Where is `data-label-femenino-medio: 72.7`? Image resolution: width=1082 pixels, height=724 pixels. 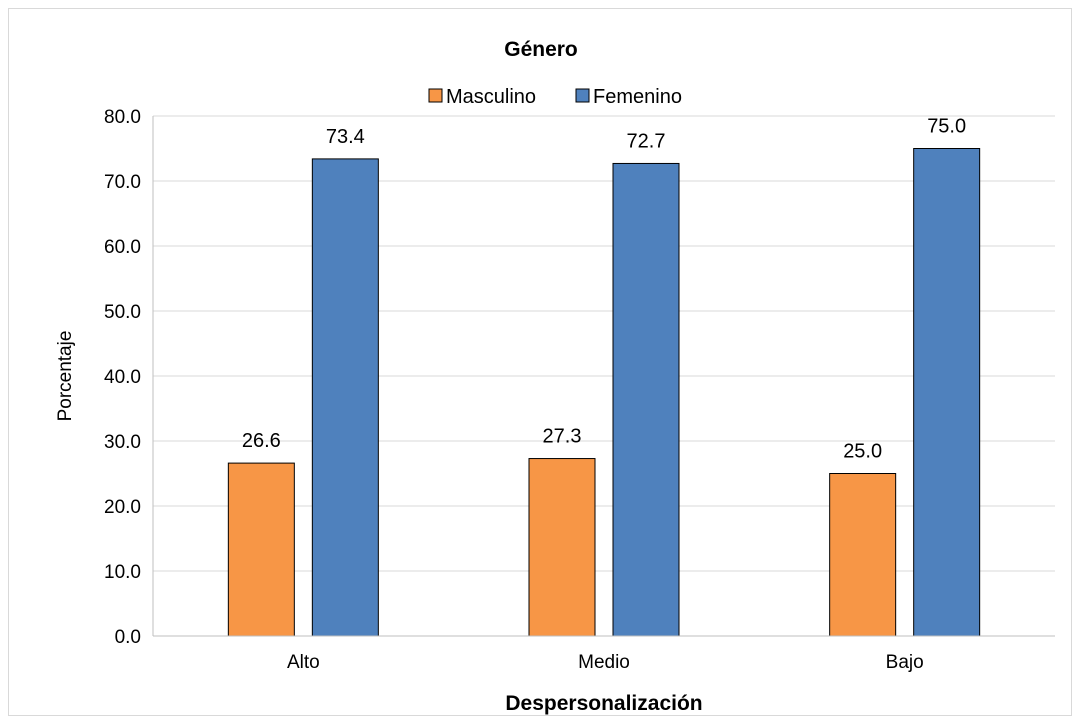 data-label-femenino-medio: 72.7 is located at coordinates (646, 141).